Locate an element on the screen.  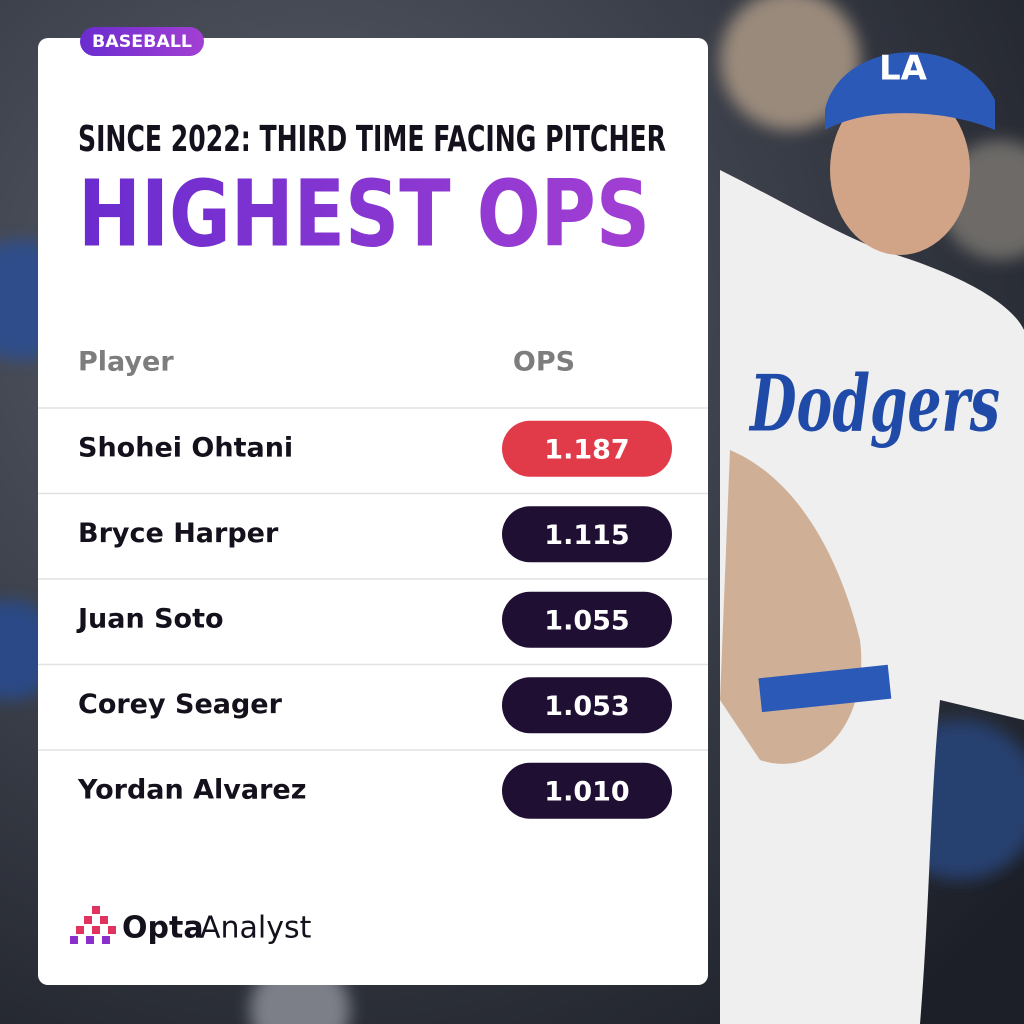
ops-value: 1.187 is located at coordinates (586, 449).